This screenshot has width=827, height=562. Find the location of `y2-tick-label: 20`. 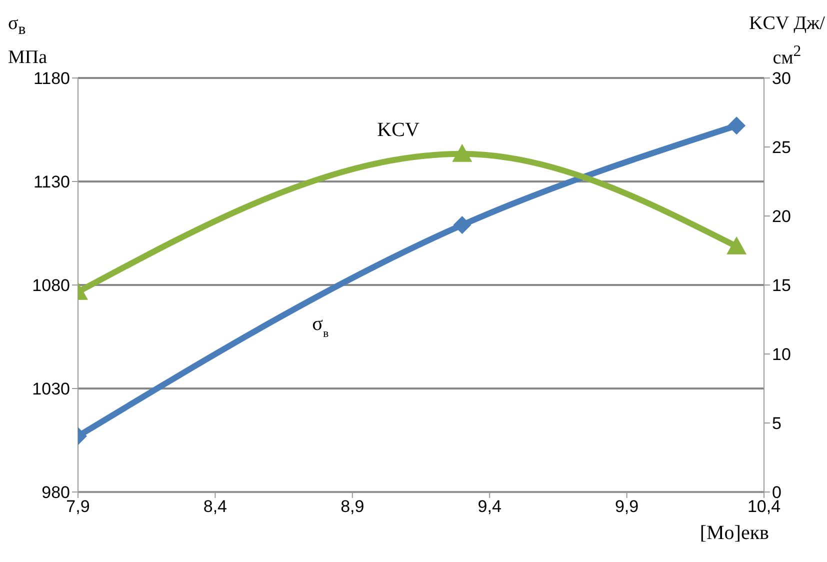

y2-tick-label: 20 is located at coordinates (781, 216).